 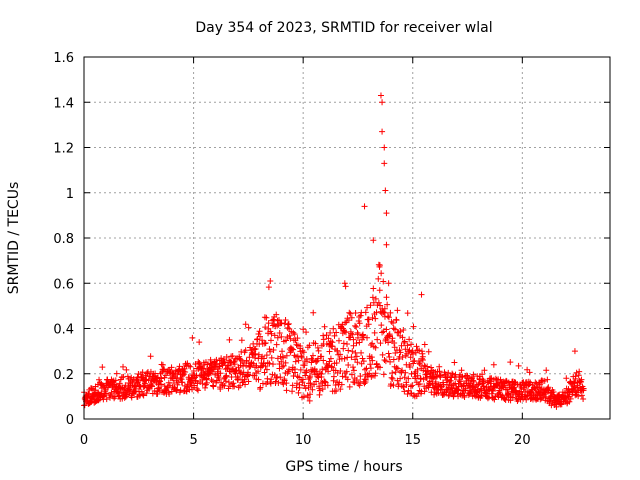 I want to click on y-tick-label: 1.6, so click(x=63, y=58).